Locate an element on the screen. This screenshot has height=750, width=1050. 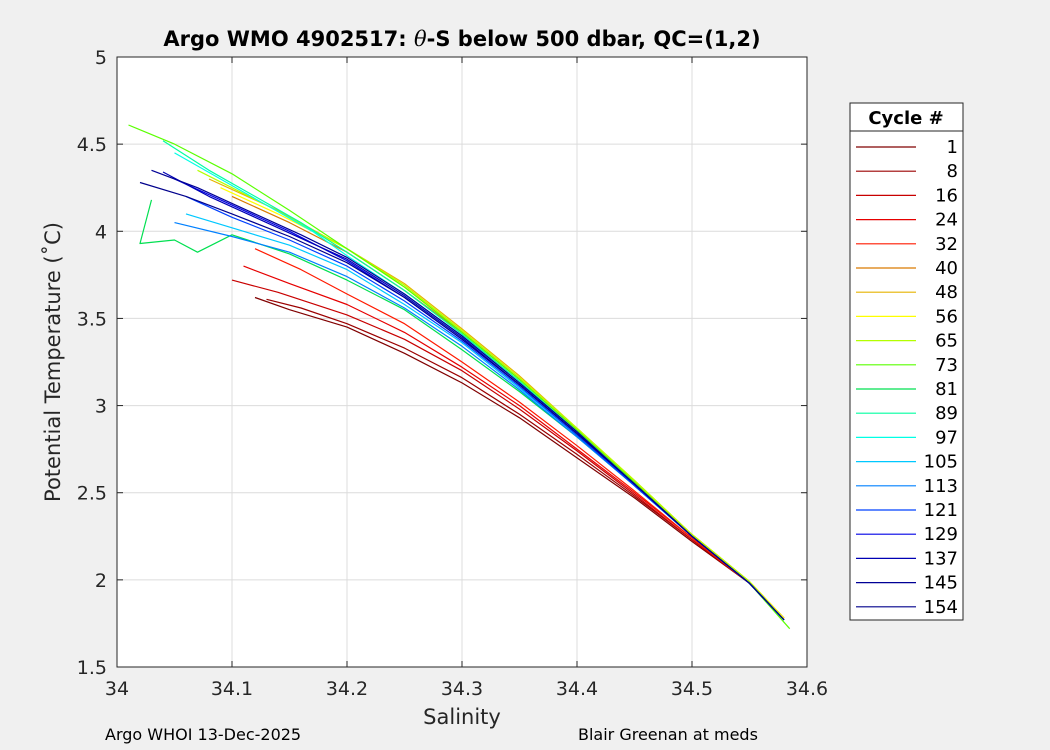
x-tick-label: 34.3 is located at coordinates (462, 689).